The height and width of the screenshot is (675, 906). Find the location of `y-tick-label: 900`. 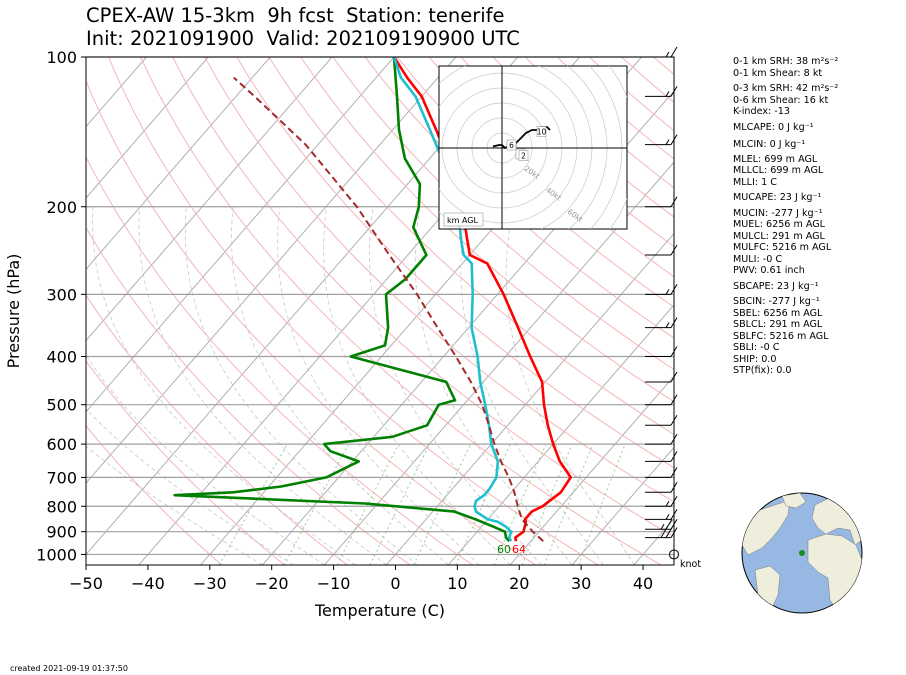

y-tick-label: 900 is located at coordinates (61, 532).